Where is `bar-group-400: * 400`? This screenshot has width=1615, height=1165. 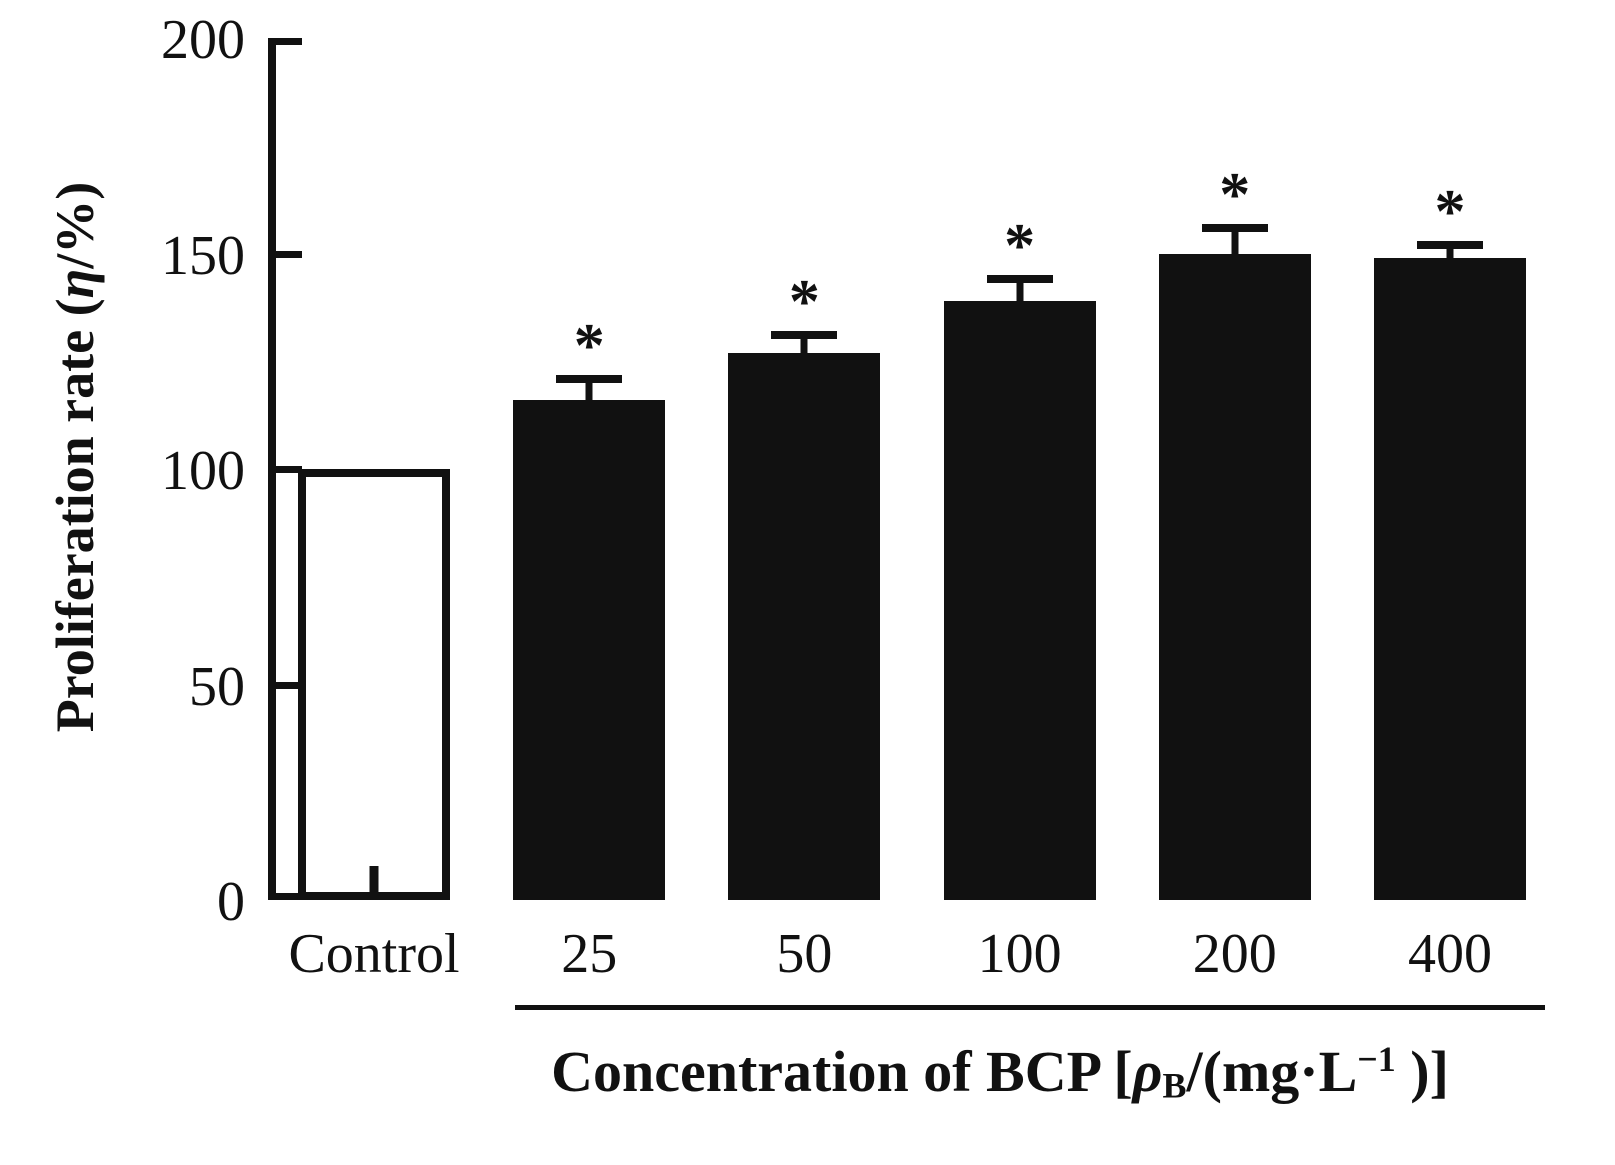 bar-group-400: * 400 is located at coordinates (1449, 510).